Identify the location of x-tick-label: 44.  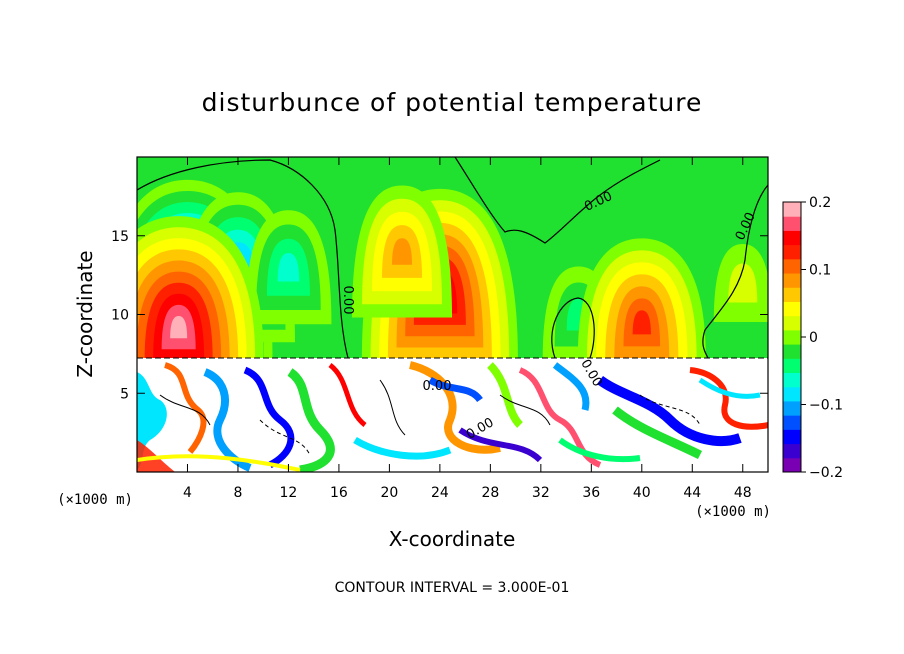
(692, 493).